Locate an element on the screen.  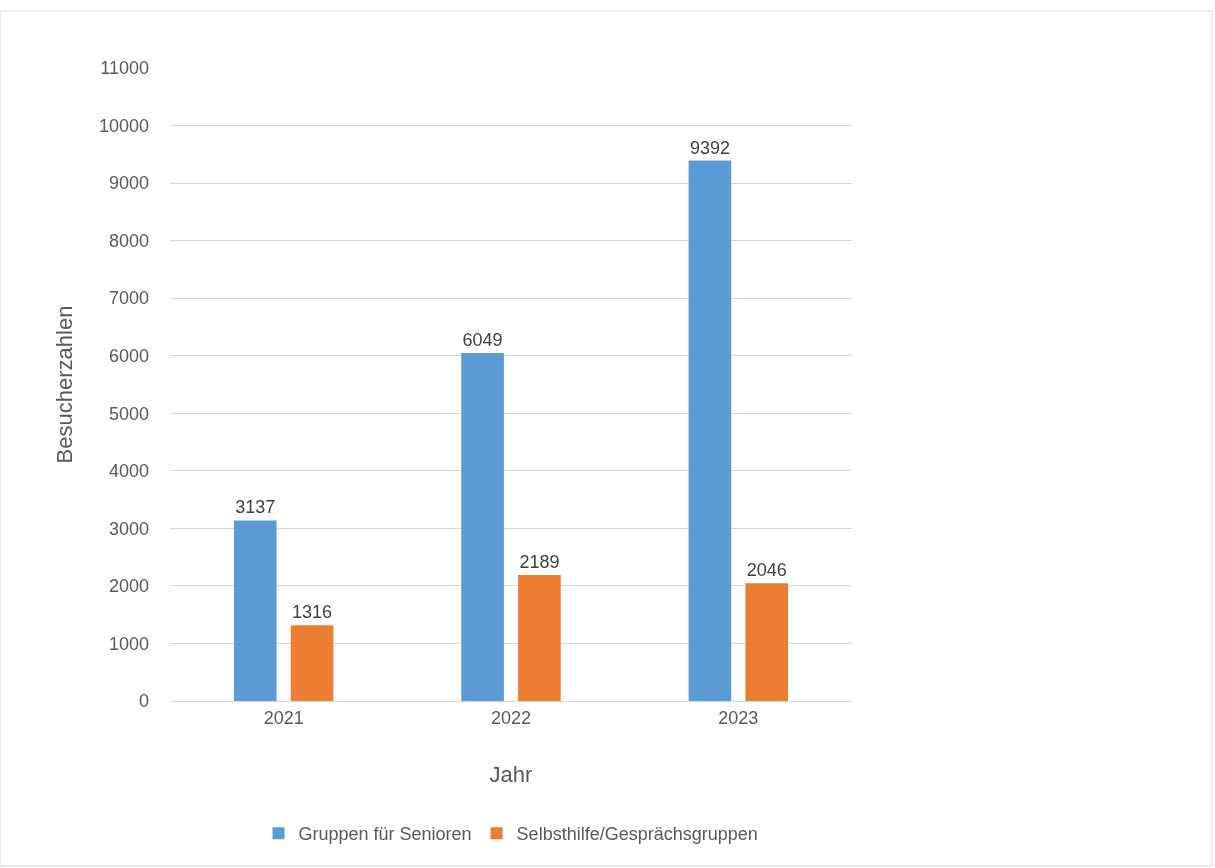
y-tick-label: 1000 is located at coordinates (128, 643).